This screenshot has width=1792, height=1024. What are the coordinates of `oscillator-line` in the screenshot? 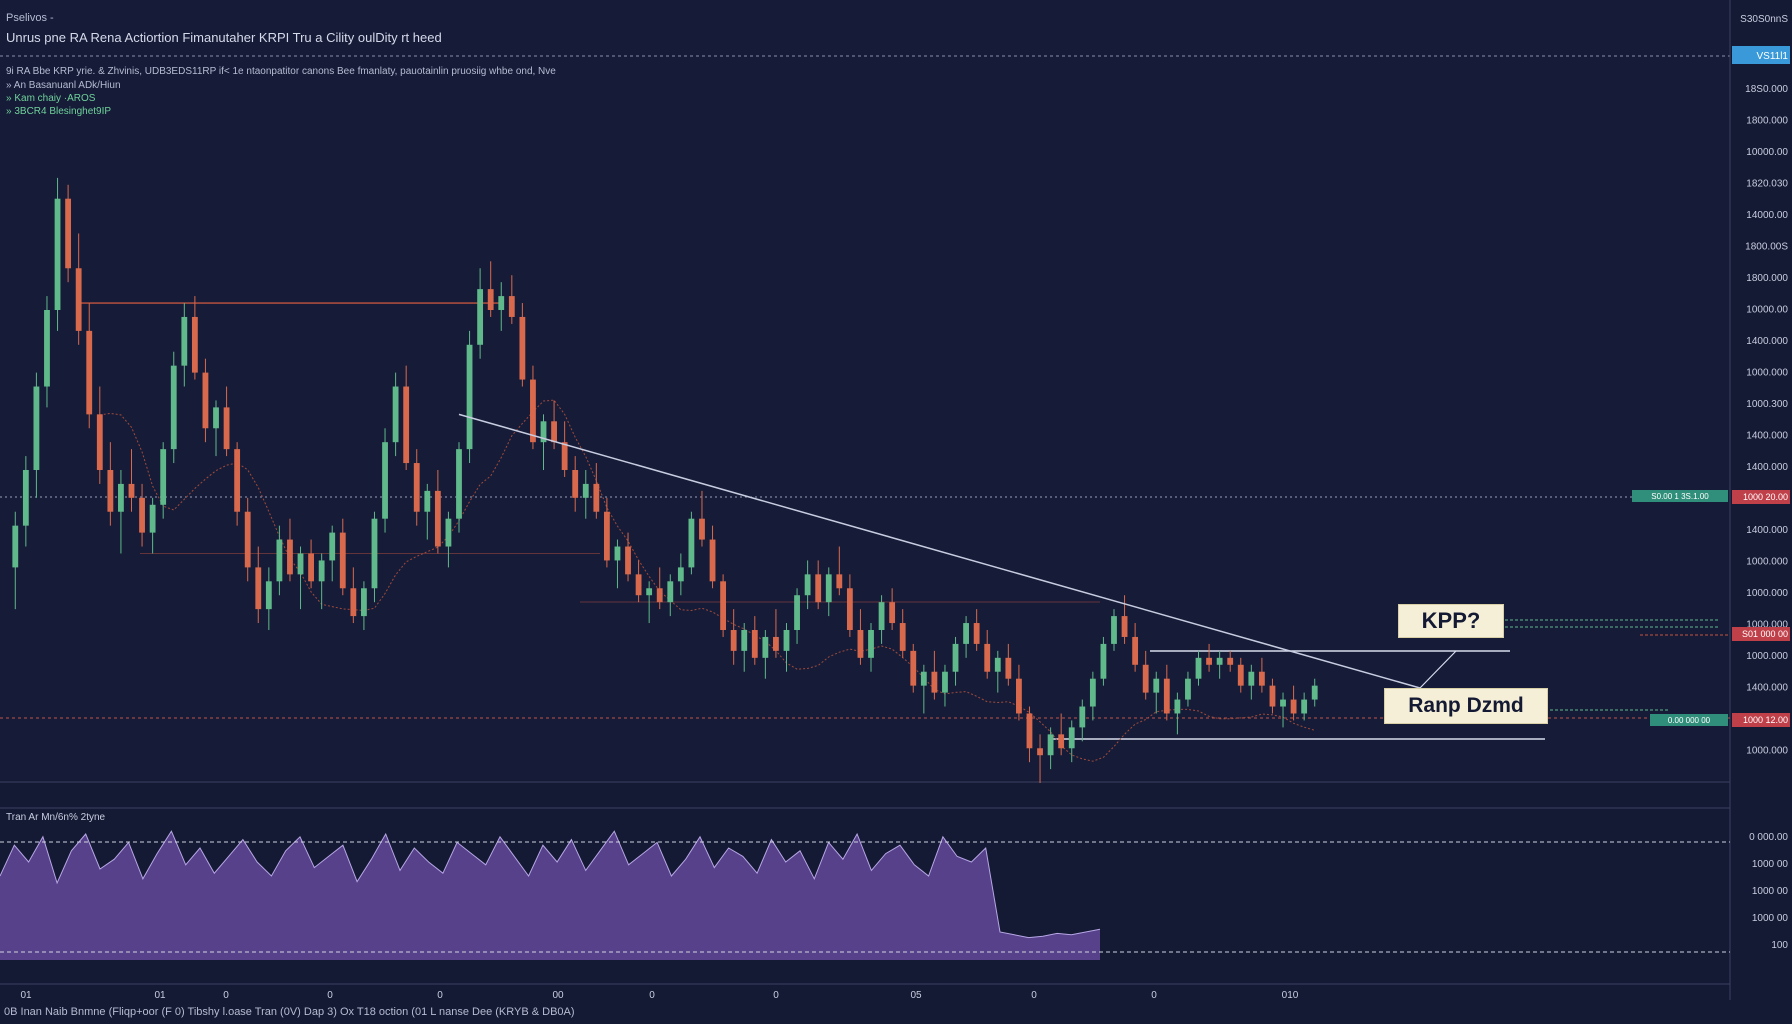 It's located at (550, 884).